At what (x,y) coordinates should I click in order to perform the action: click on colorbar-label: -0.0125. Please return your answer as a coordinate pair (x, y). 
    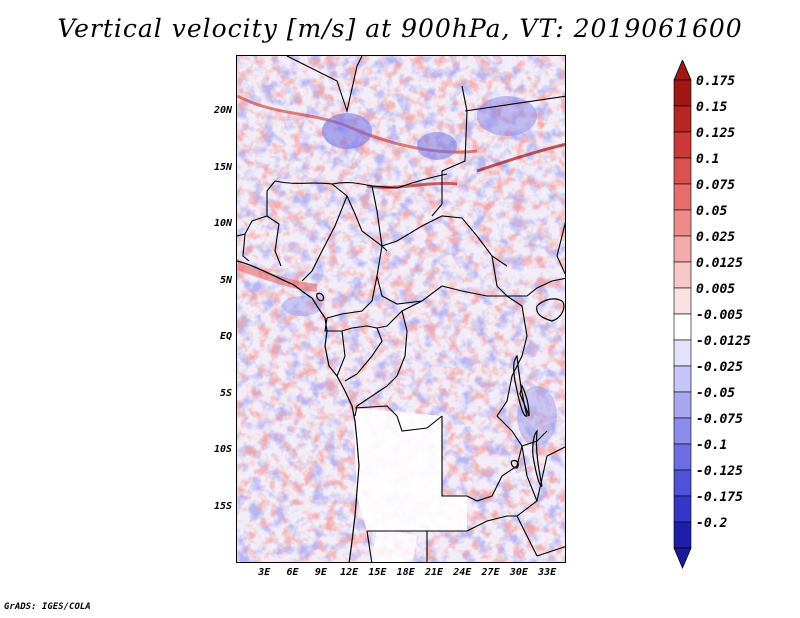
    Looking at the image, I should click on (723, 341).